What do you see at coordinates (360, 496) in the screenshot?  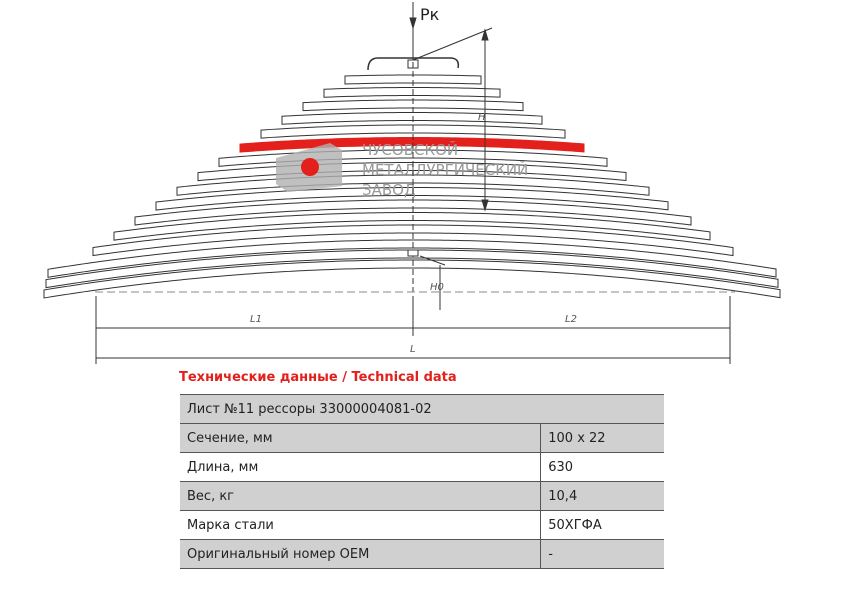 I see `label-cell: Вес, кг` at bounding box center [360, 496].